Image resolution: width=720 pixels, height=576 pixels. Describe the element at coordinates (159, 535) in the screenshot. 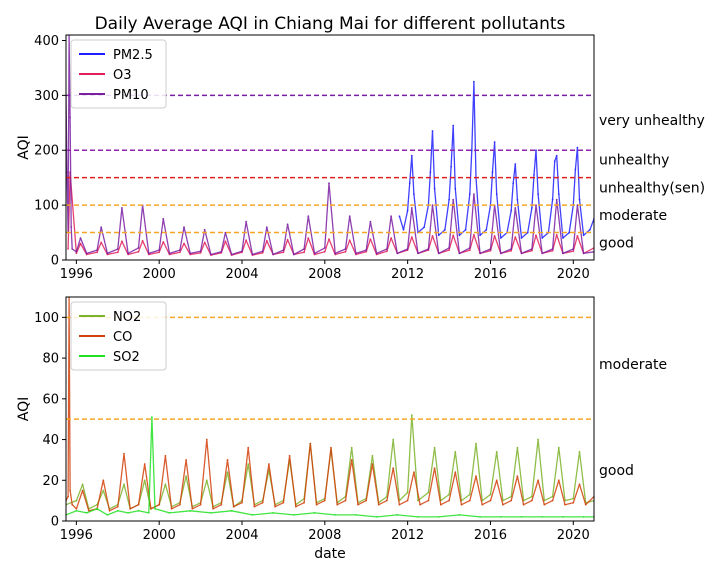

I see `x-tick-label: 2000` at that location.